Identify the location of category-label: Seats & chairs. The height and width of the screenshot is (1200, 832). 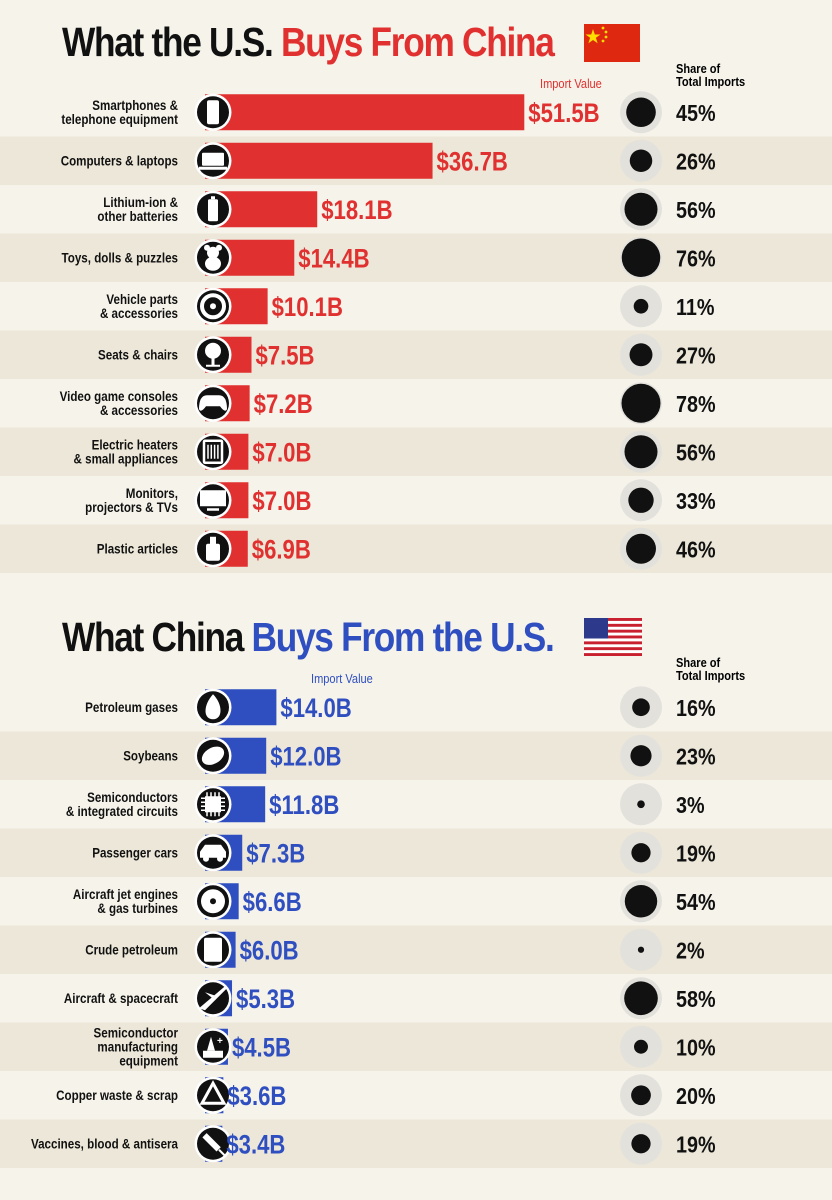
(138, 355).